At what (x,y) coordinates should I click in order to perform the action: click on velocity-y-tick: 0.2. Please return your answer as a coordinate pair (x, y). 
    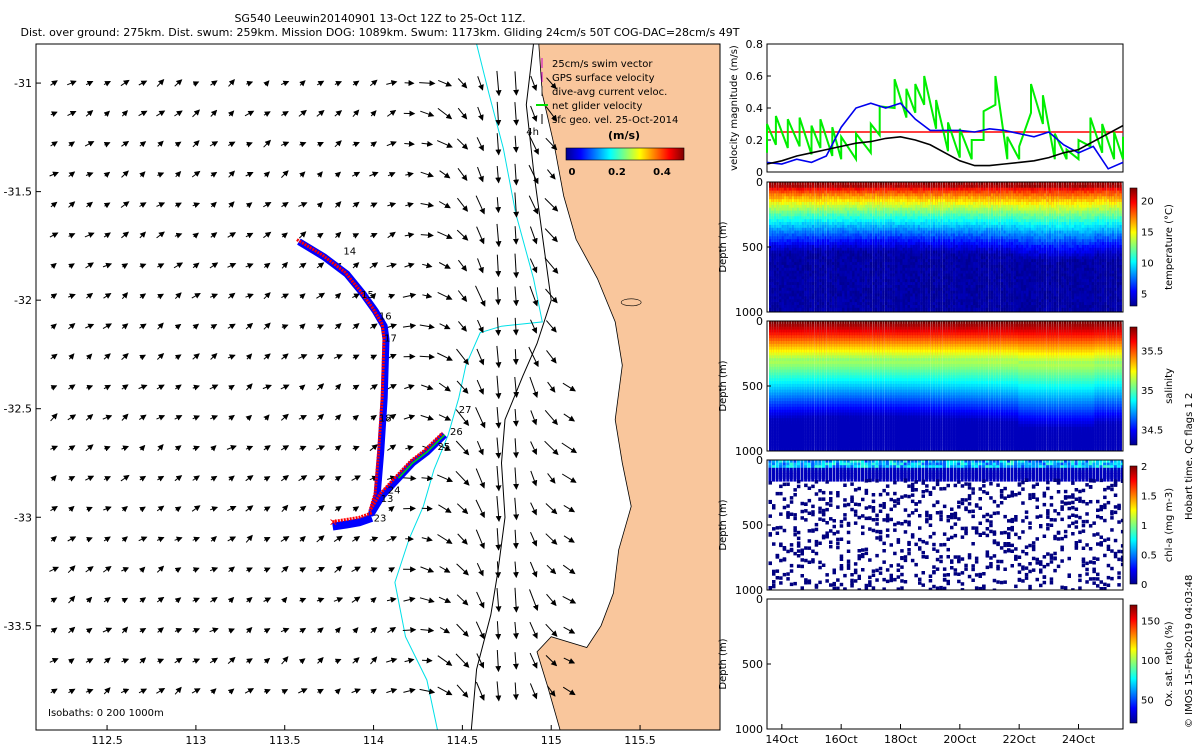
    Looking at the image, I should click on (755, 140).